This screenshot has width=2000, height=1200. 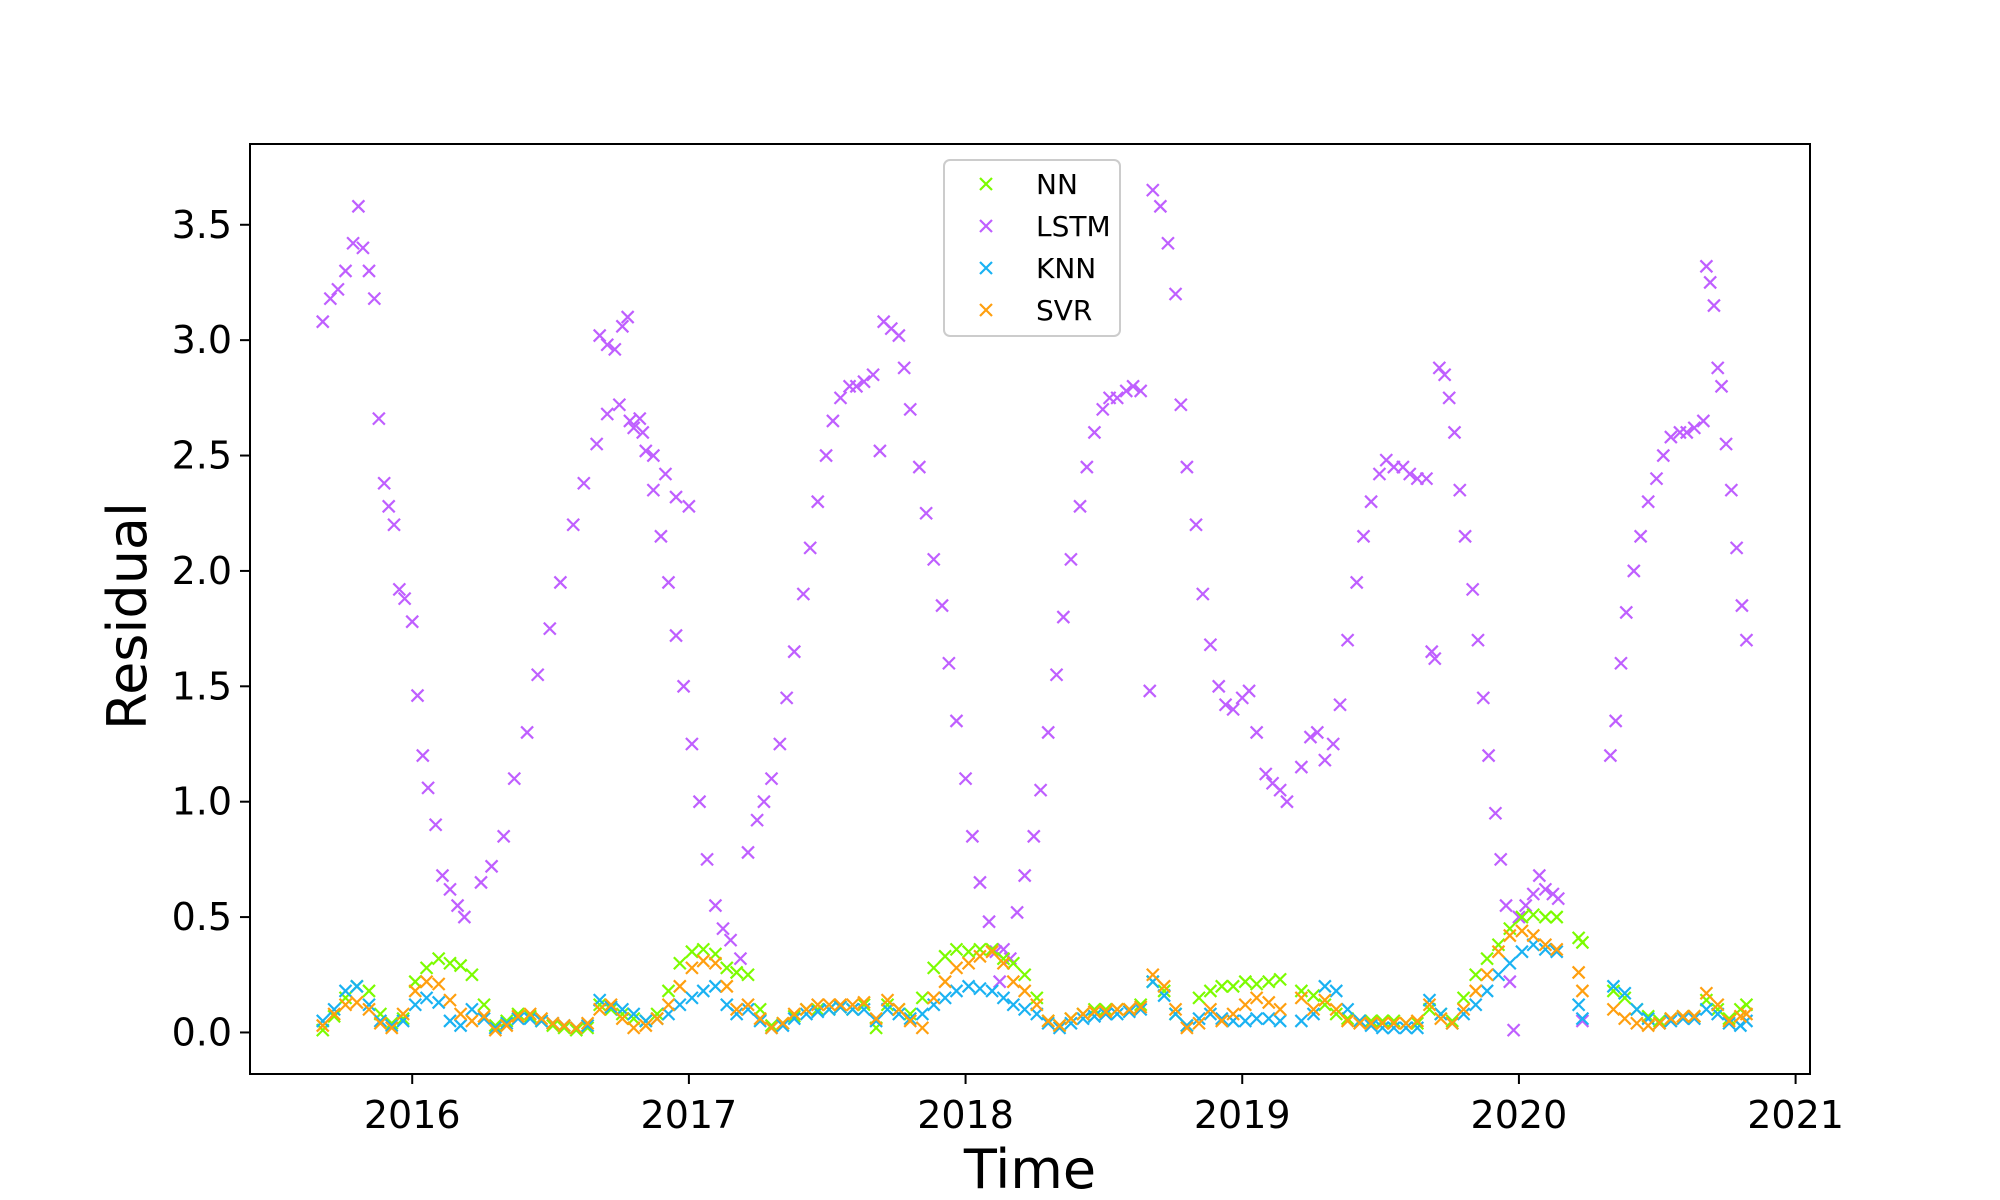 I want to click on y-tick-label: 0.5, so click(x=202, y=917).